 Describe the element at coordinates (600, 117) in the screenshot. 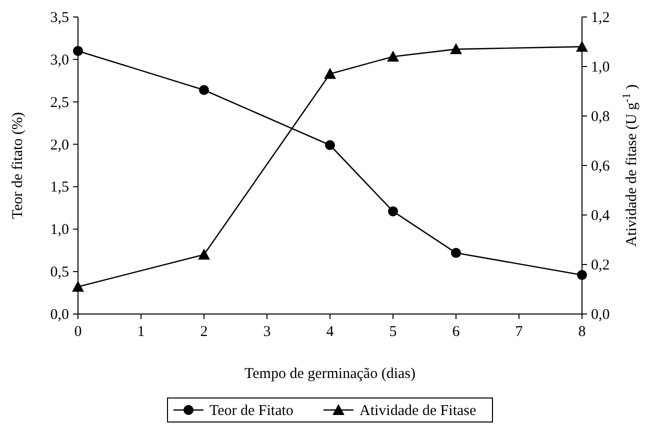

I see `y2-tick-label: 0,8` at that location.